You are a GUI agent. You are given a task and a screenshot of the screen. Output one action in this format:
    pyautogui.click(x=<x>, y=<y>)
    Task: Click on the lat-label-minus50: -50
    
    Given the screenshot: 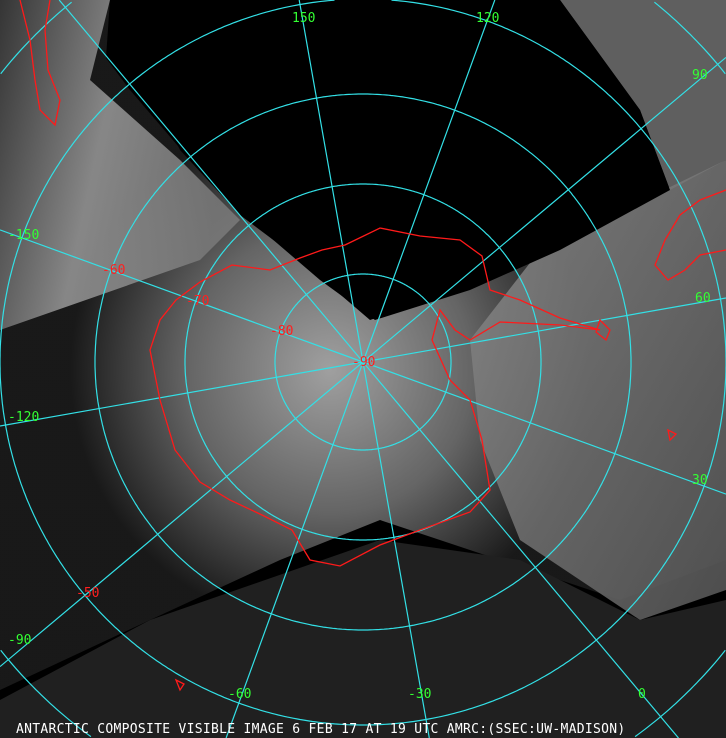 What is the action you would take?
    pyautogui.click(x=88, y=593)
    